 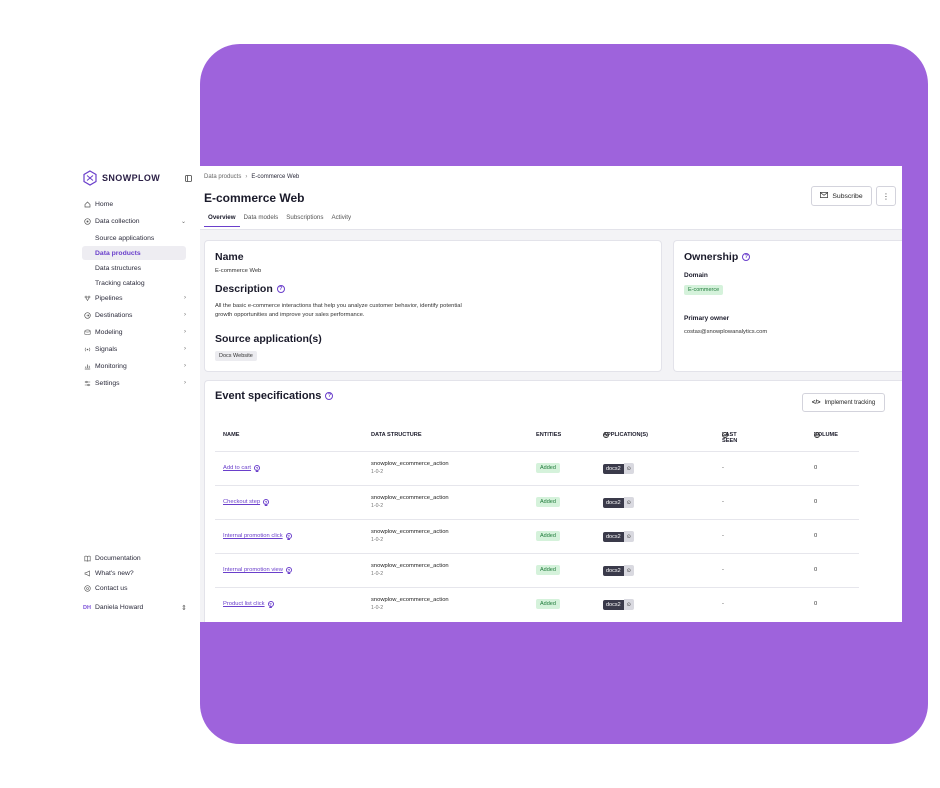 I want to click on ownership-heading: Ownership ?, so click(x=717, y=257).